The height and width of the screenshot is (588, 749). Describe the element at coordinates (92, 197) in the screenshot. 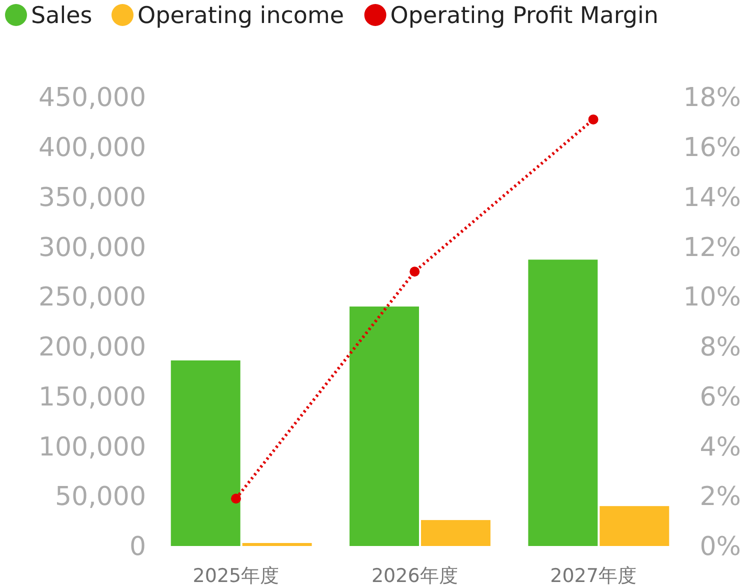

I see `y-tick-label: 350,000` at that location.